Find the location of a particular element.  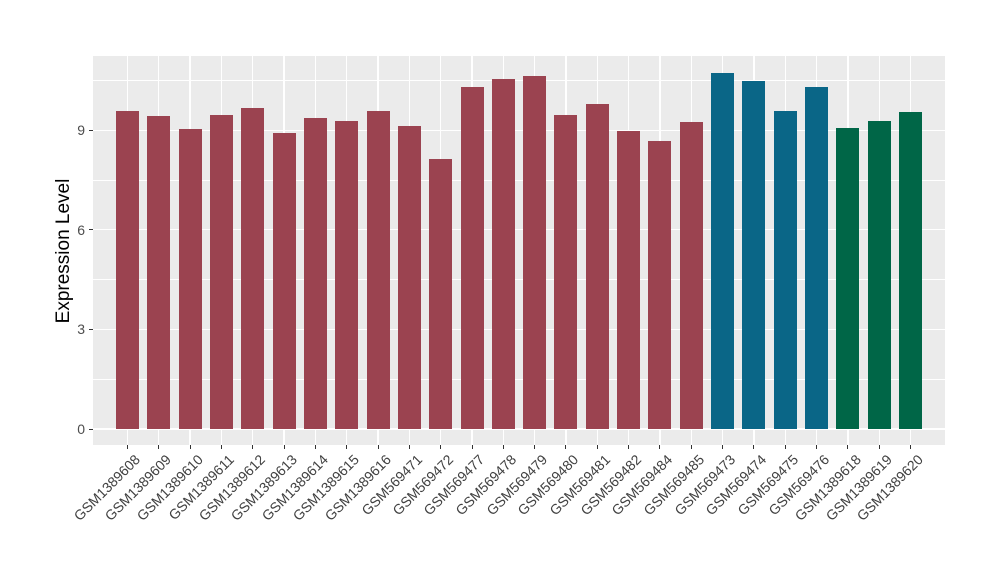

bar-GSM569479 is located at coordinates (535, 252).